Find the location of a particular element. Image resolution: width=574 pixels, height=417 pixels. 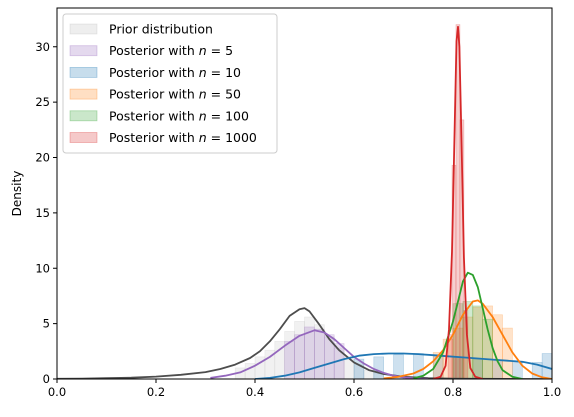

y-tick-label: 5 is located at coordinates (46, 324).